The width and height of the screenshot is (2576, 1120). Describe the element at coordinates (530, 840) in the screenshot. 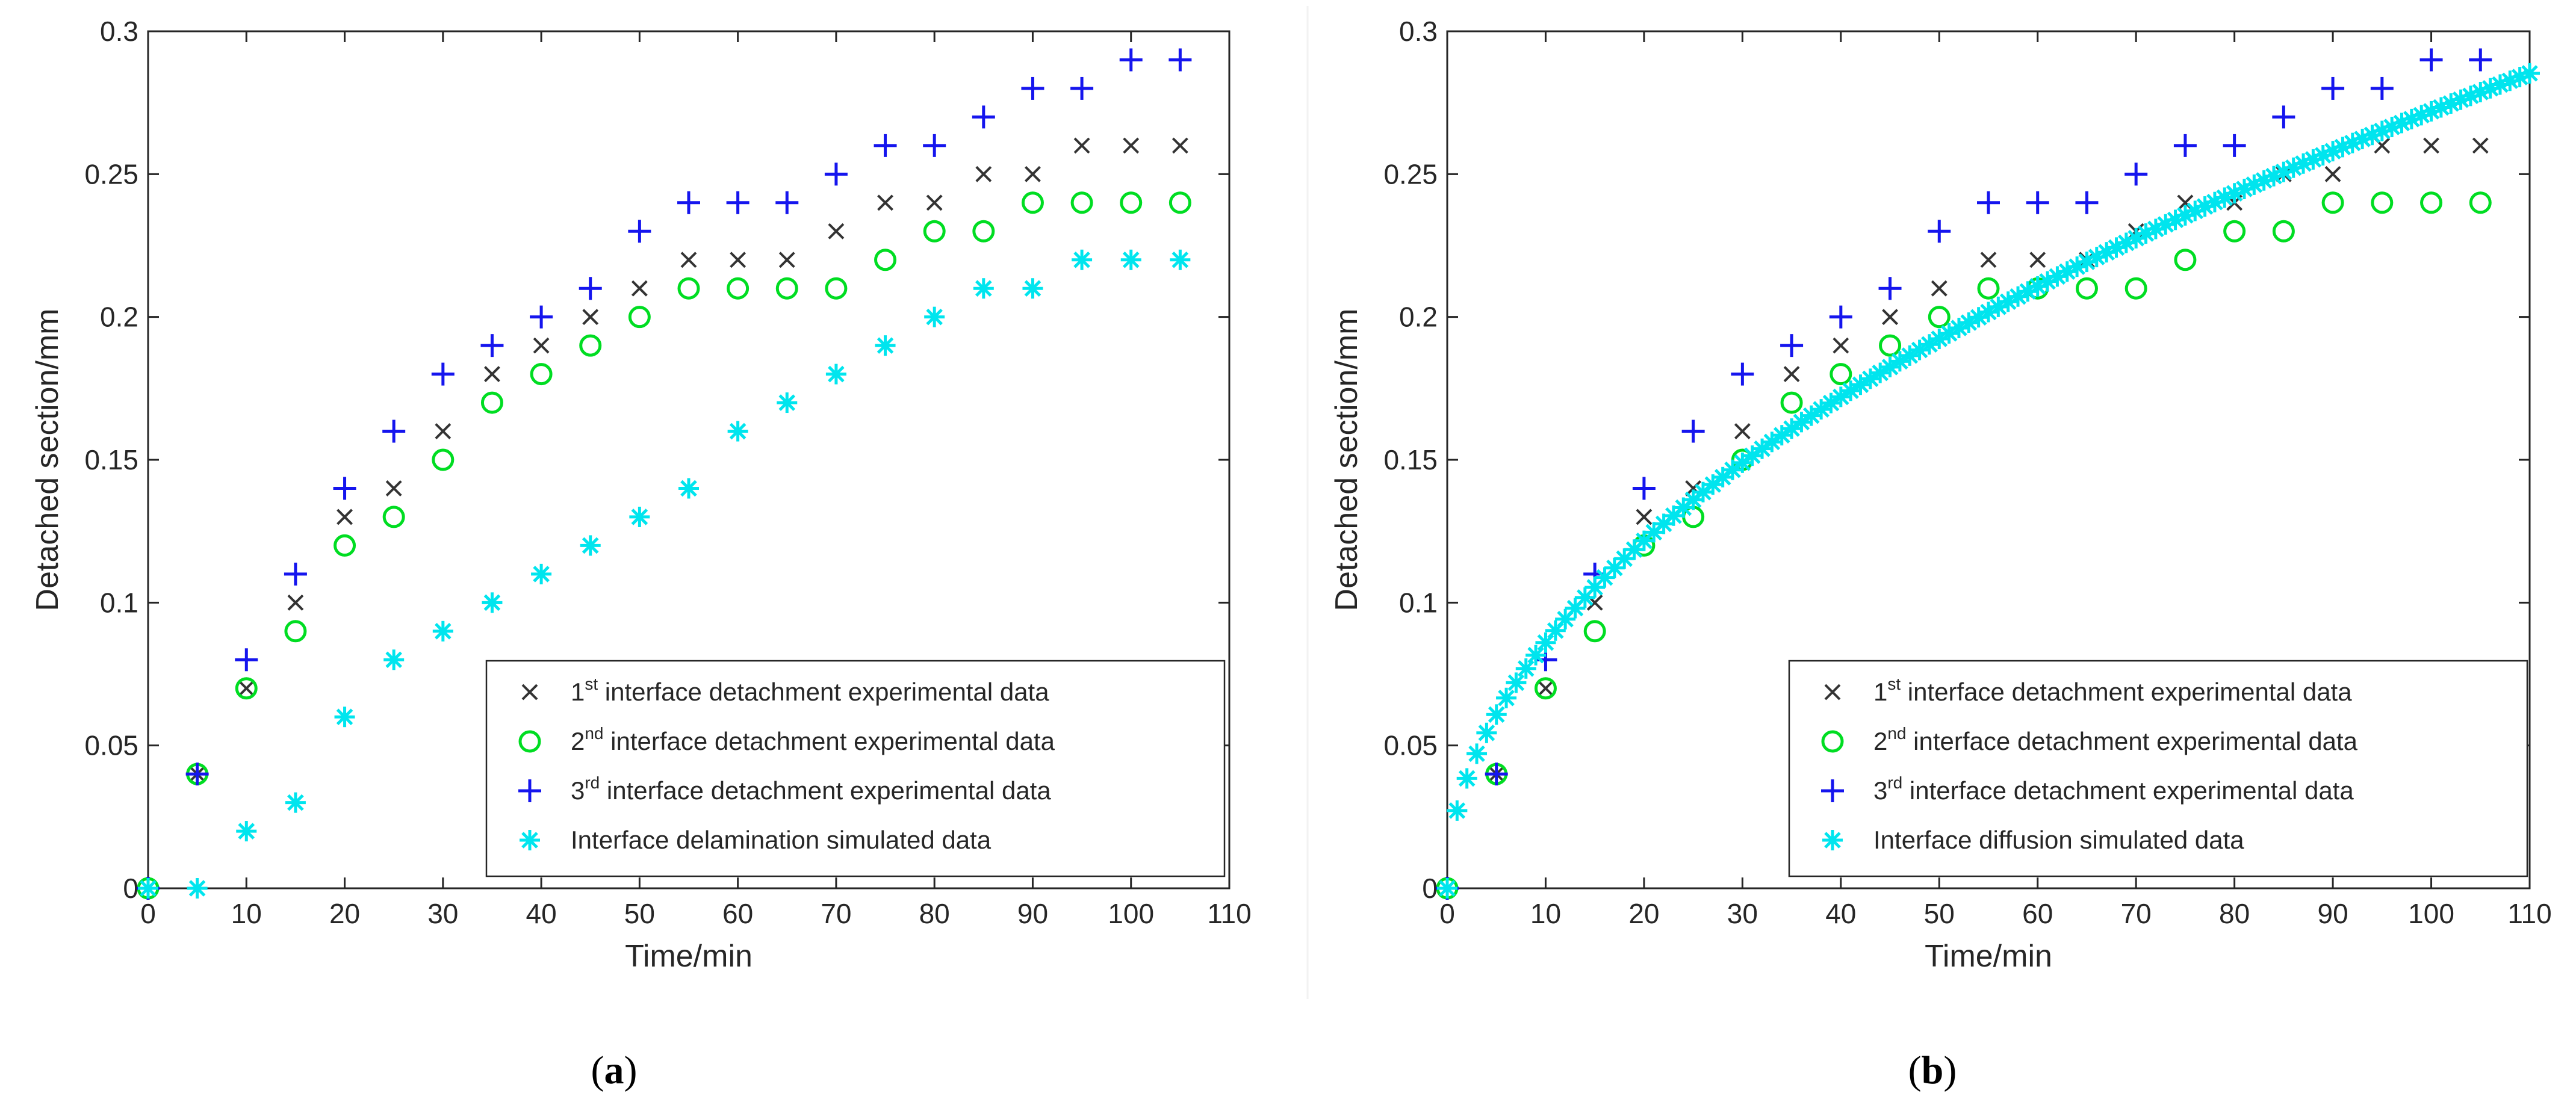

I see `legend-marker` at that location.